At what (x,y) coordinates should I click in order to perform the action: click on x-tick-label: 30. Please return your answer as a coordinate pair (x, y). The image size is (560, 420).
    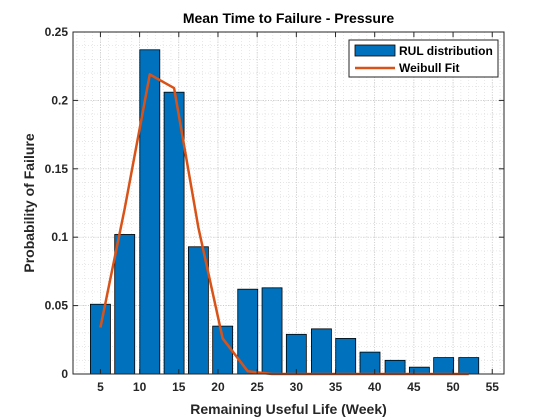
    Looking at the image, I should click on (297, 387).